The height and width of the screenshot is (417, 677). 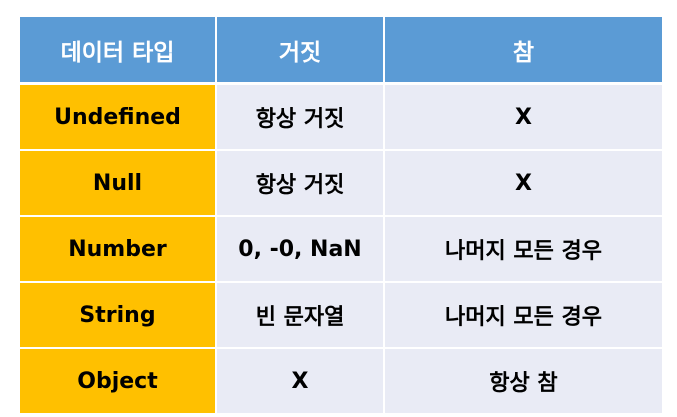 What do you see at coordinates (118, 183) in the screenshot?
I see `type-cell: Null` at bounding box center [118, 183].